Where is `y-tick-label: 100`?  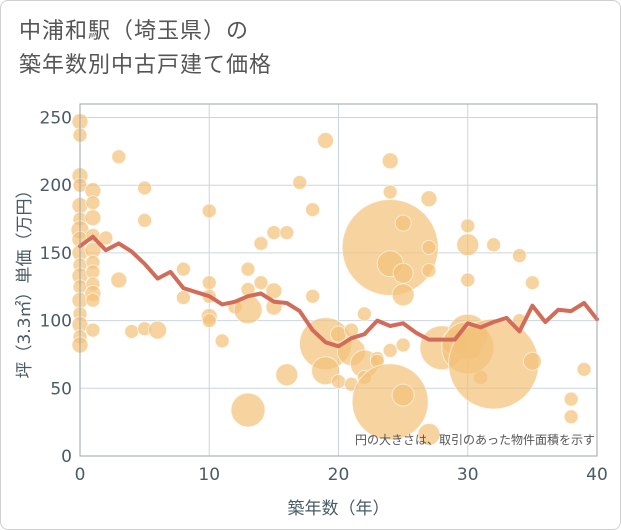
y-tick-label: 100 is located at coordinates (56, 322).